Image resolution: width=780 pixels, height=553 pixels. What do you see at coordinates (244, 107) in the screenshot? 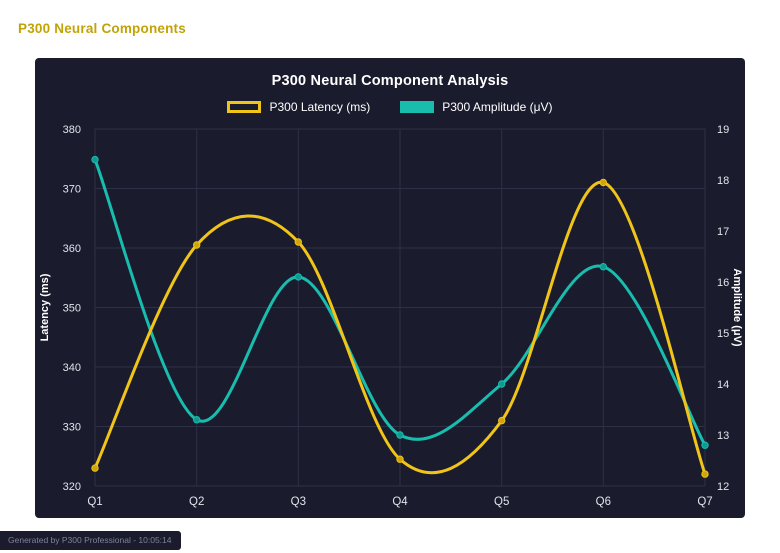
I see `latency-legend-swatch` at bounding box center [244, 107].